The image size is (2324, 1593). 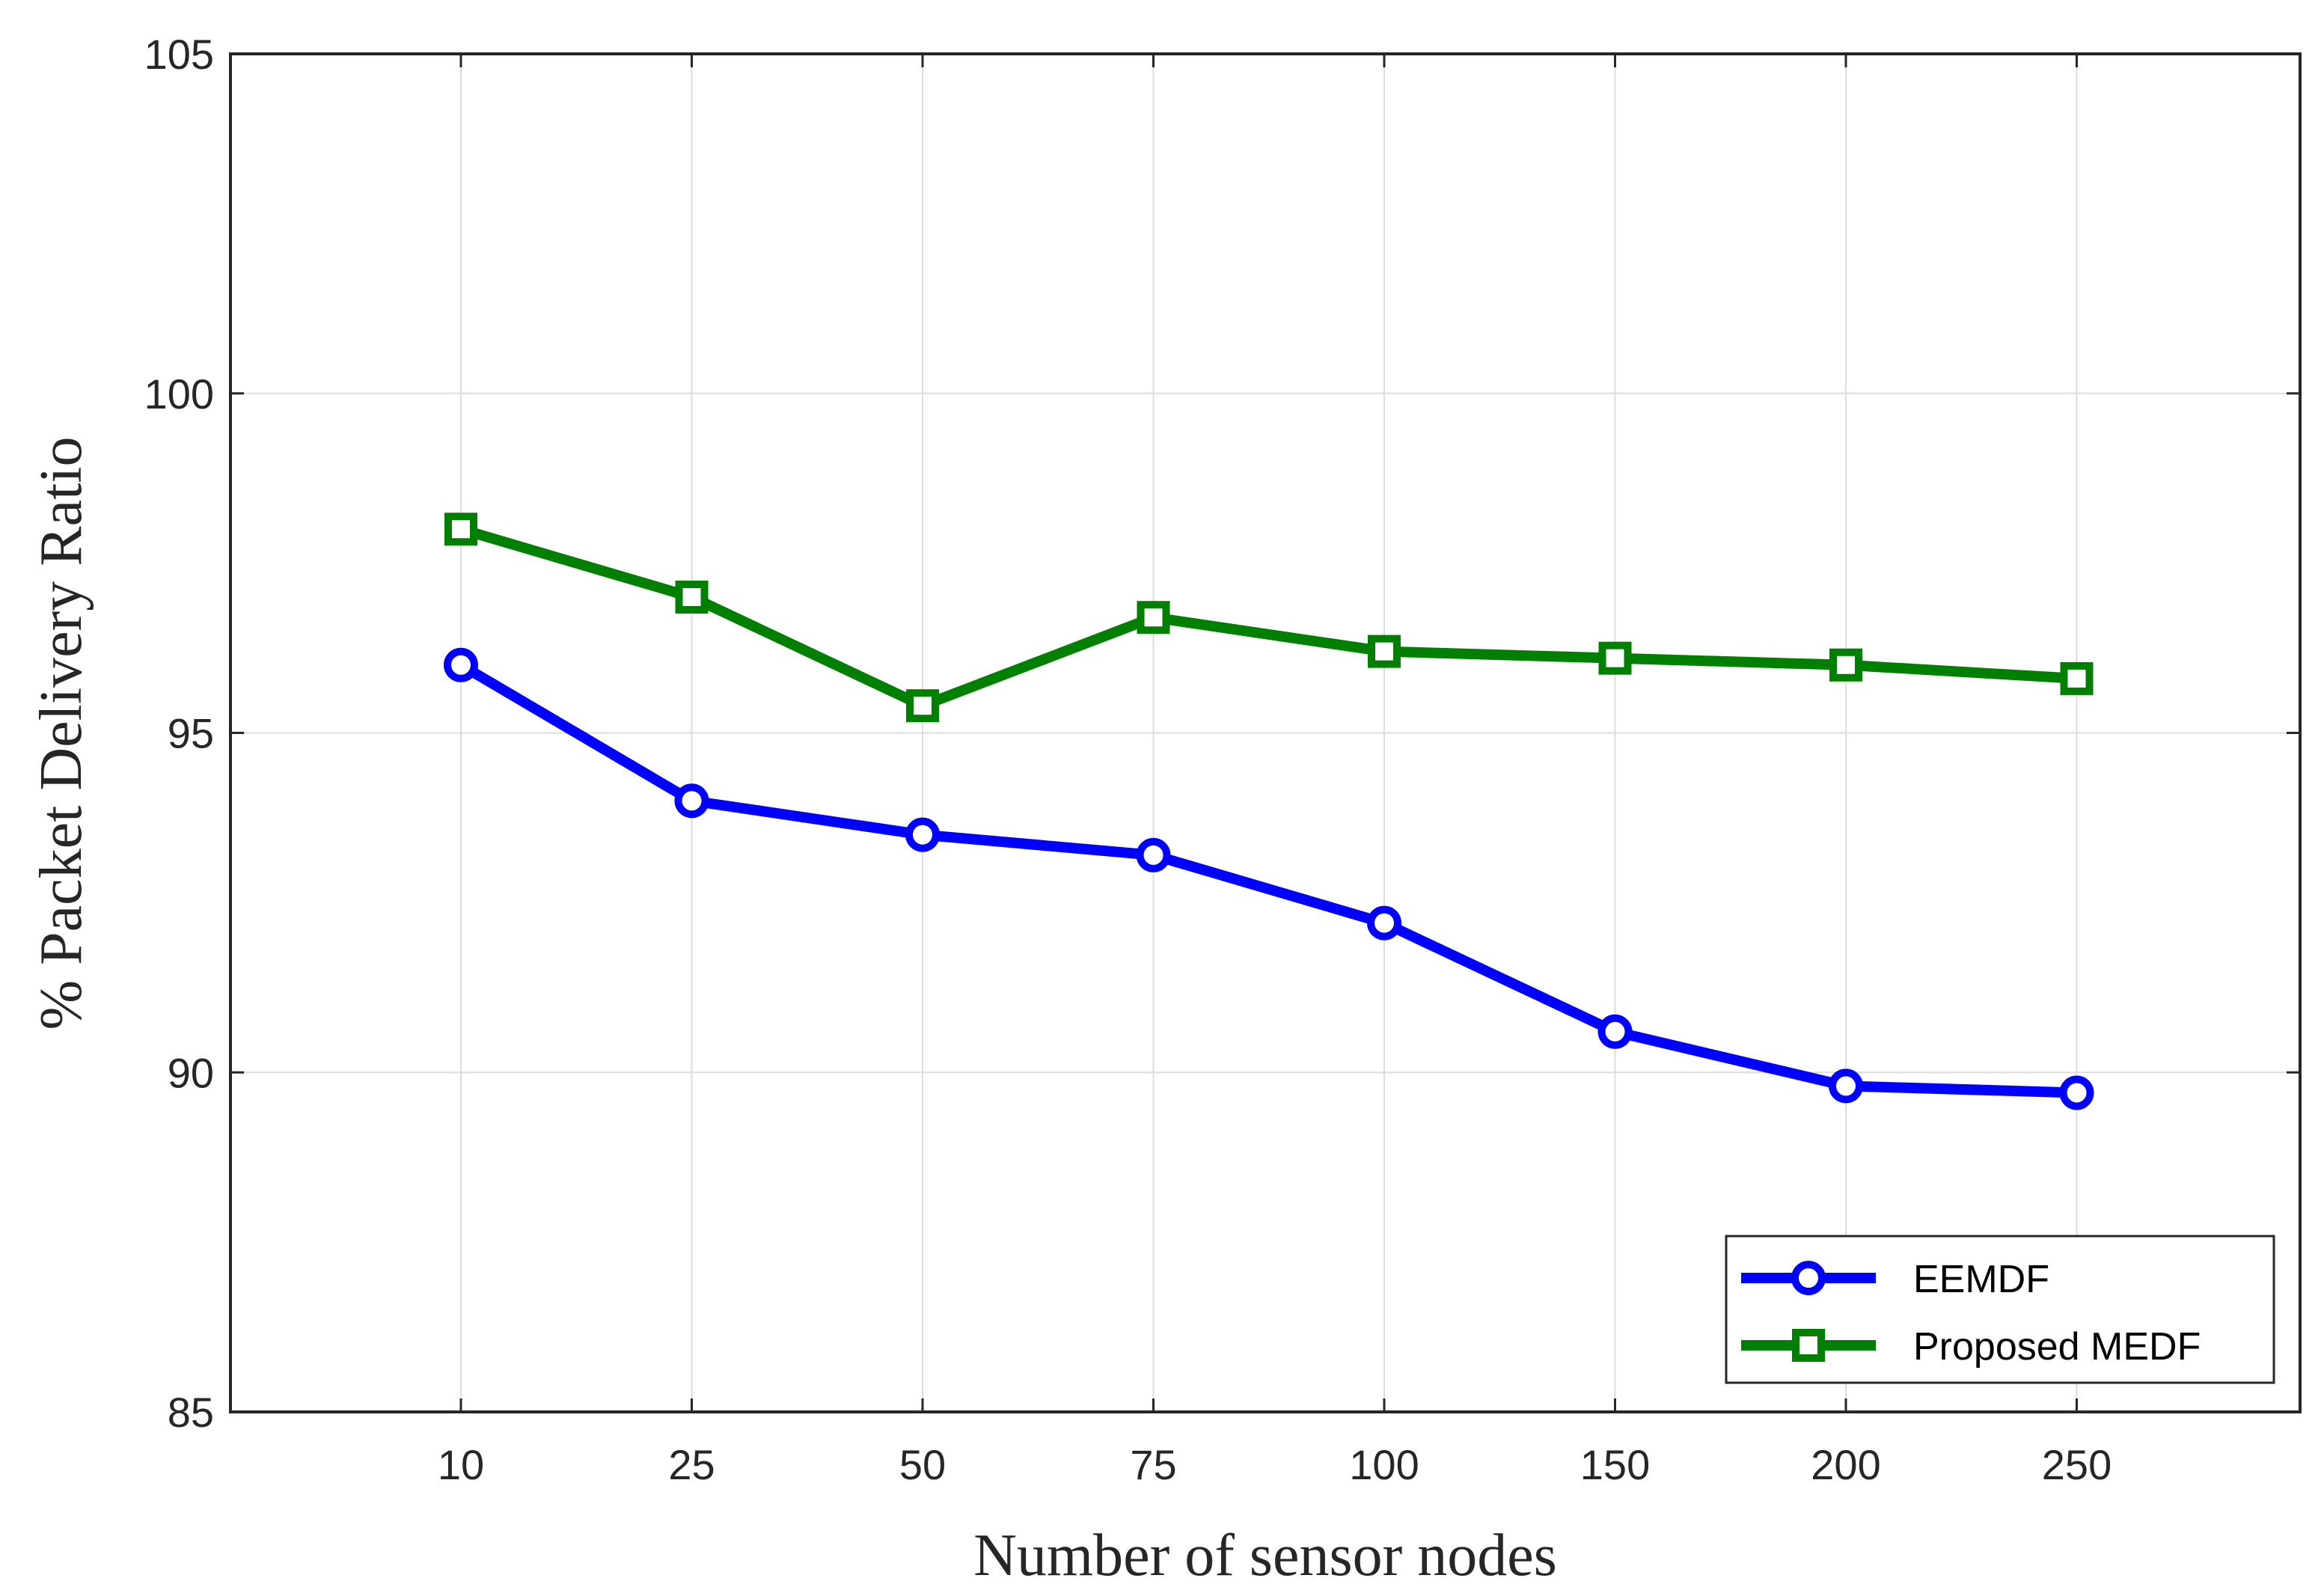 What do you see at coordinates (1981, 1279) in the screenshot?
I see `legend-label: EEMDF` at bounding box center [1981, 1279].